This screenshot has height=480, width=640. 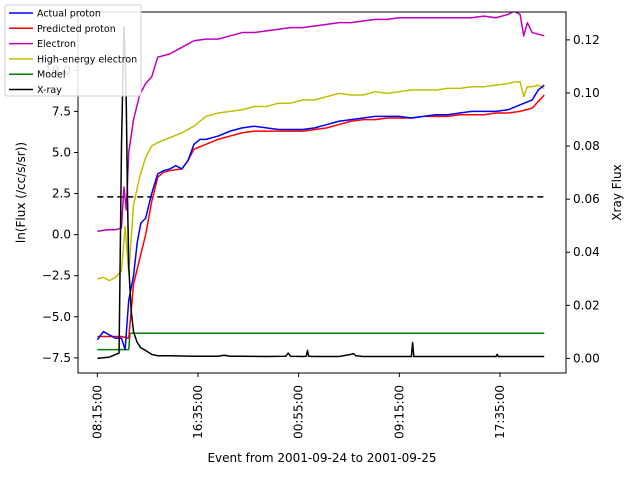 I want to click on y2-tick-label: 0.00, so click(x=586, y=358).